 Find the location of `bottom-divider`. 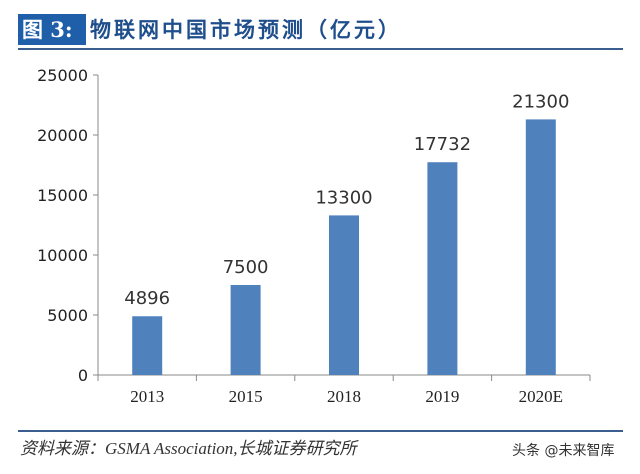

bottom-divider is located at coordinates (320, 431).